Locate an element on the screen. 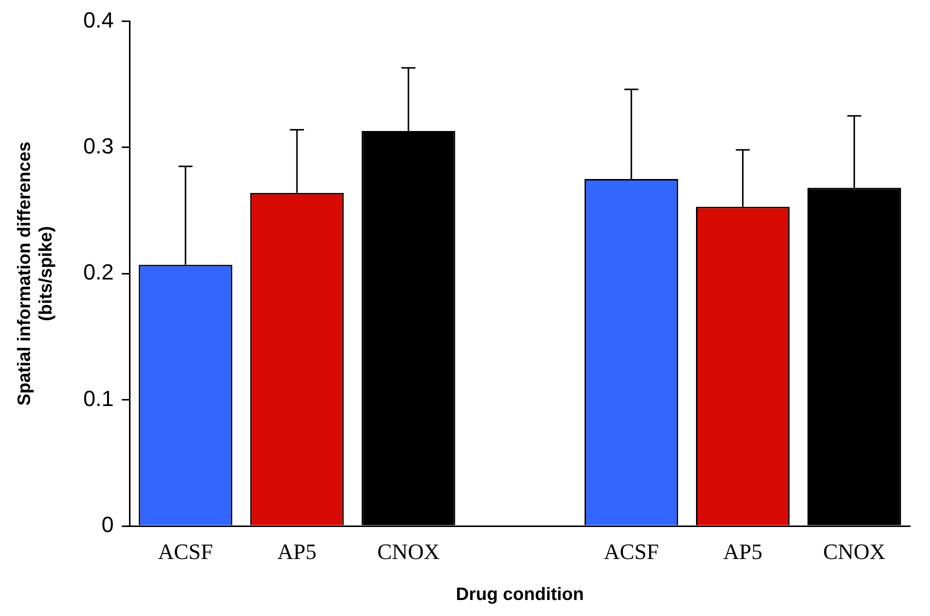 The width and height of the screenshot is (930, 616). y-tick-label: 0.1 is located at coordinates (98, 398).